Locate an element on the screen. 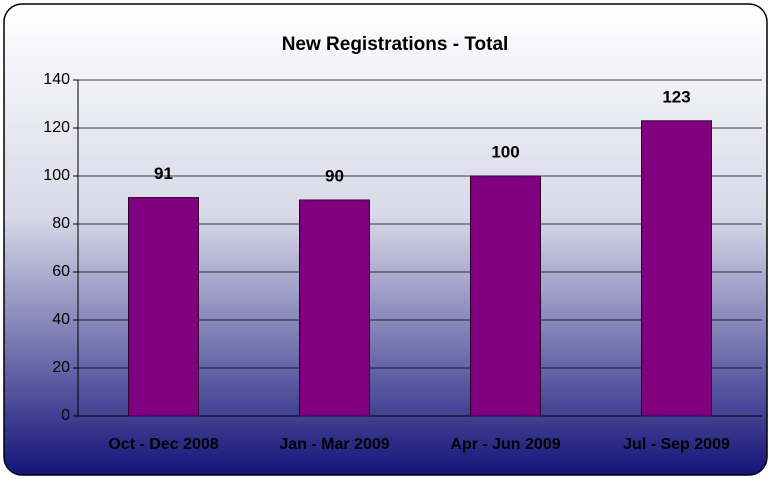  y-tick-label: 120 is located at coordinates (56, 127).